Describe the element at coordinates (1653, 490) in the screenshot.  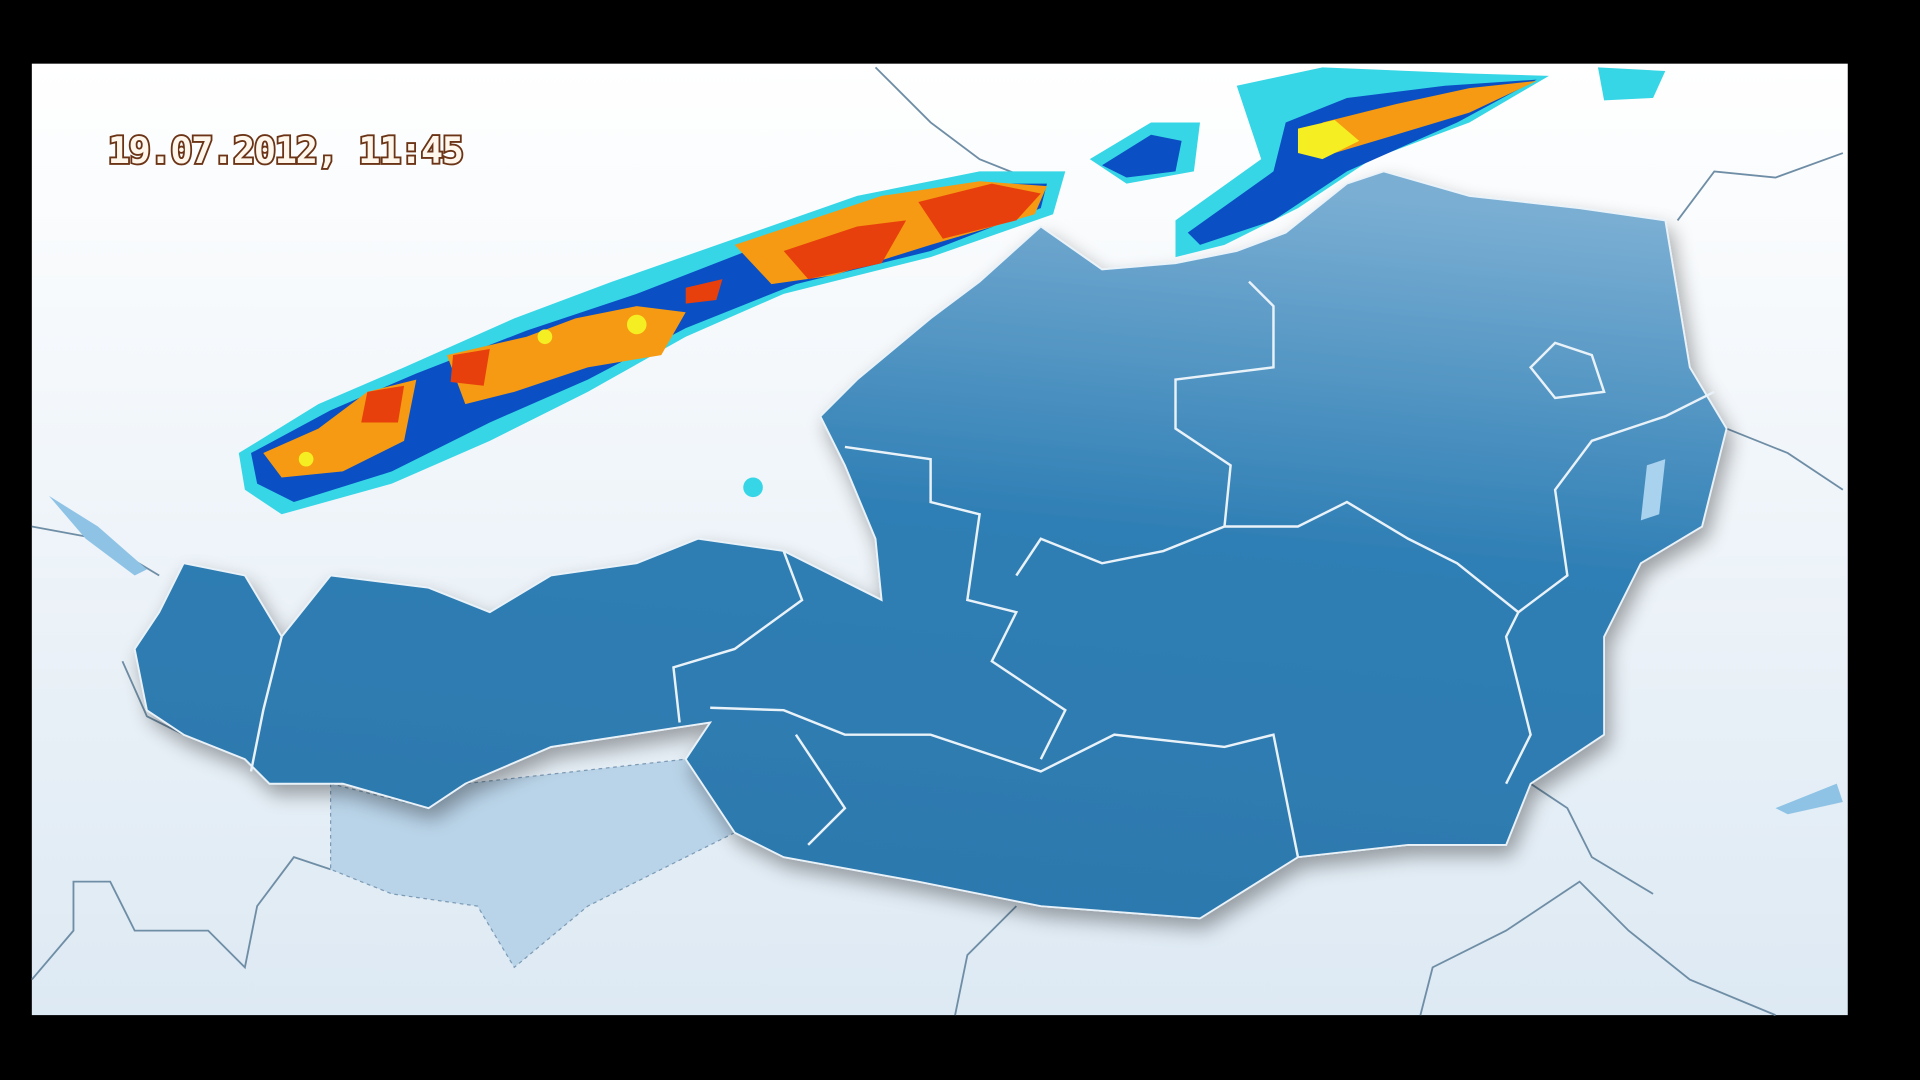
I see `lake-neusiedl` at that location.